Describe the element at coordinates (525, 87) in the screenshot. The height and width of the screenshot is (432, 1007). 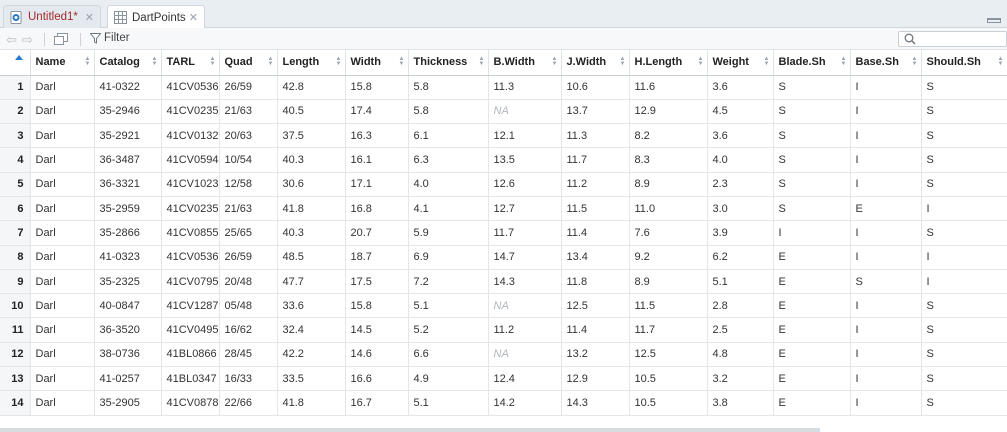
I see `table-cell: 11.3` at that location.